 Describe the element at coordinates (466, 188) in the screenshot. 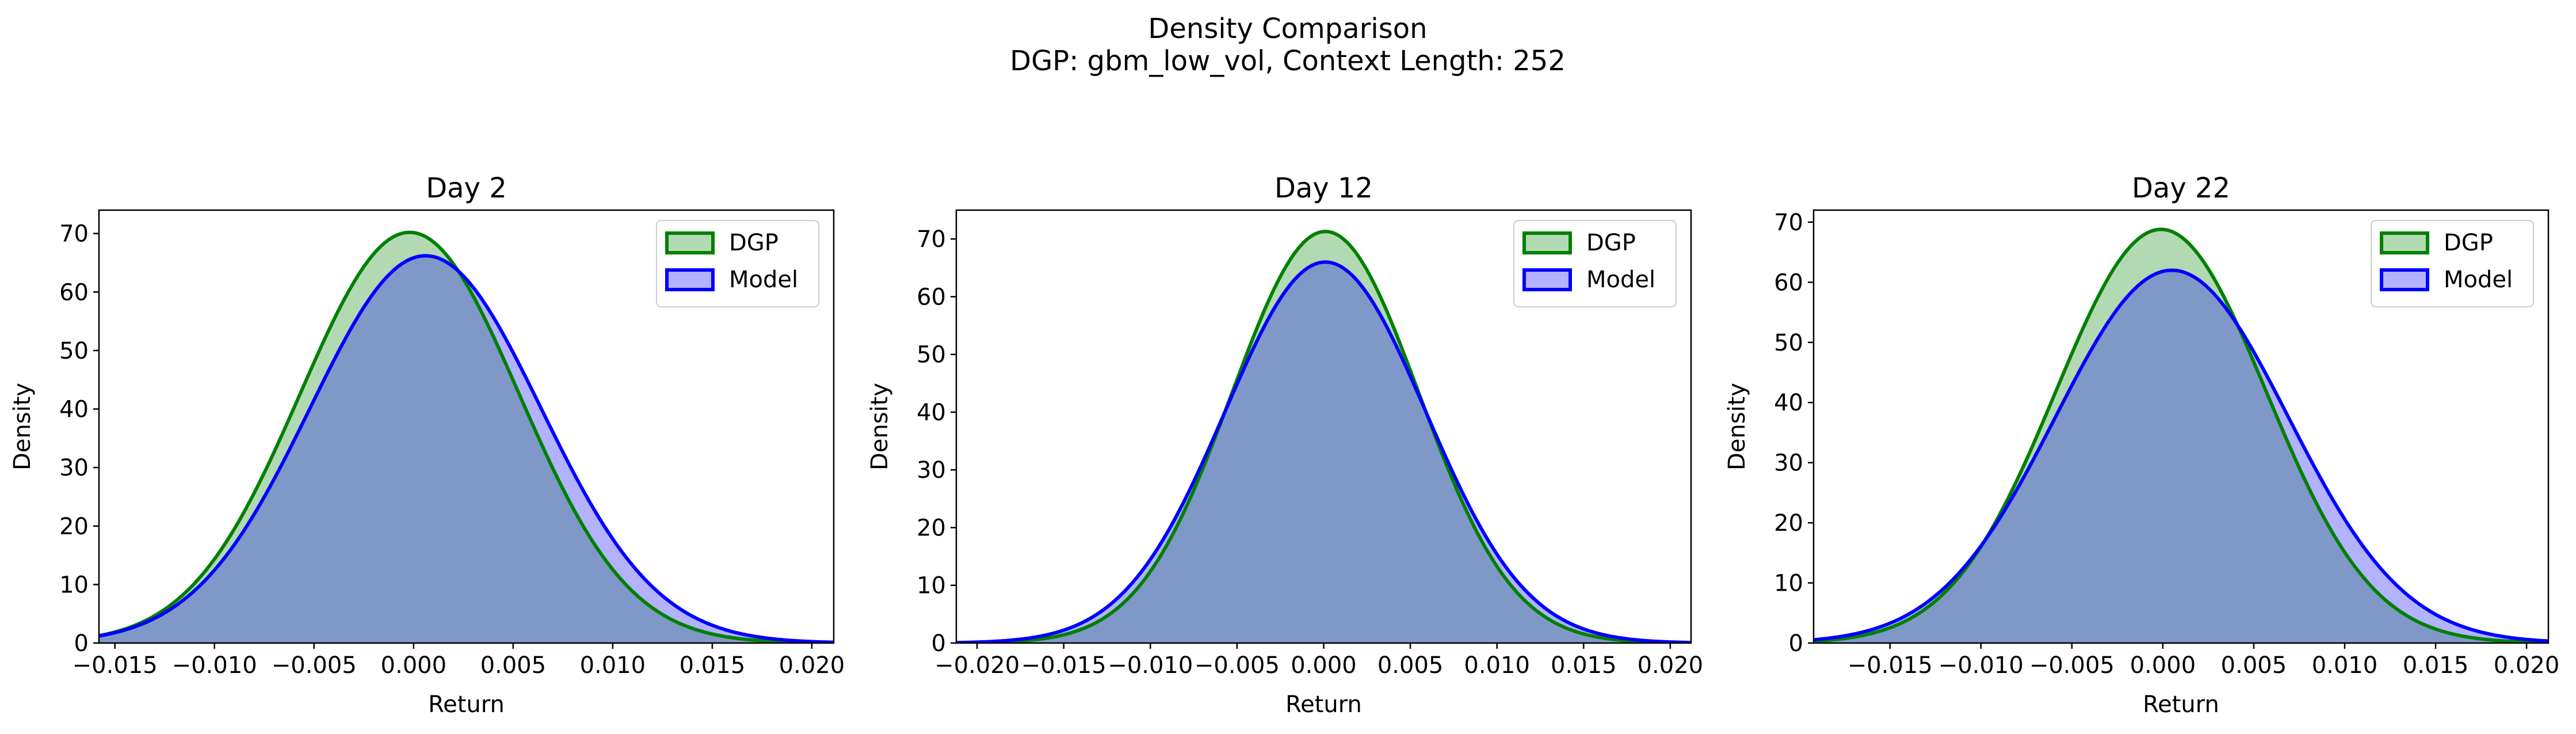

I see `subplot-1-title: Day 2` at that location.